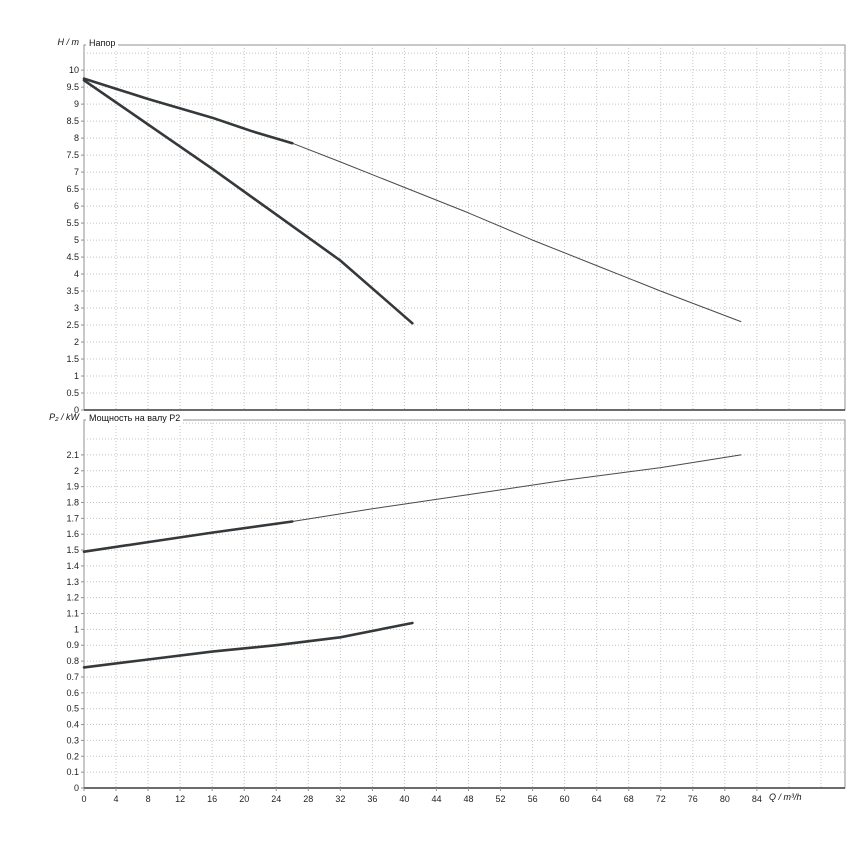 The image size is (850, 850). Describe the element at coordinates (72, 725) in the screenshot. I see `svg-text: 0.4` at that location.